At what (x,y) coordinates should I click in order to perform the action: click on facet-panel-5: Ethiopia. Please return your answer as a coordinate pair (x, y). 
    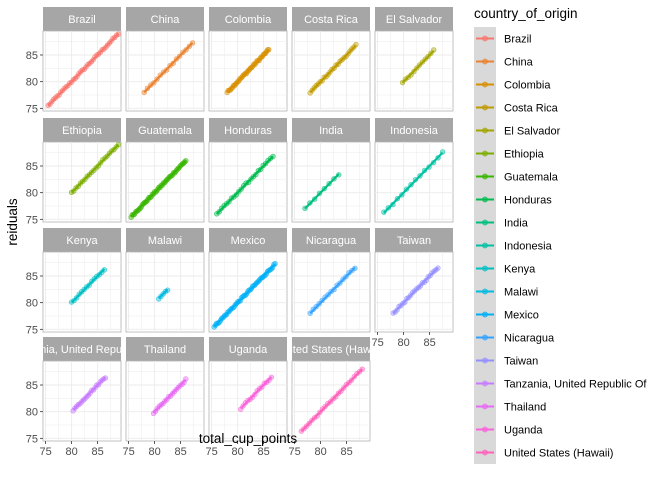
    Looking at the image, I should click on (82, 170).